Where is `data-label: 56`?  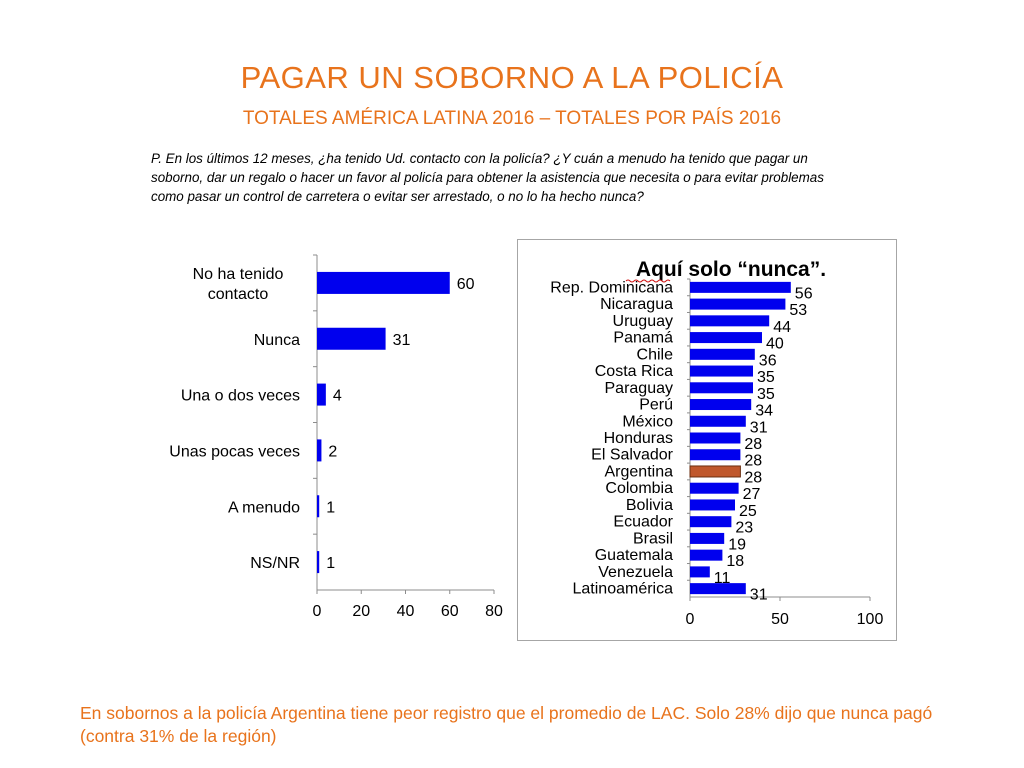 data-label: 56 is located at coordinates (804, 293).